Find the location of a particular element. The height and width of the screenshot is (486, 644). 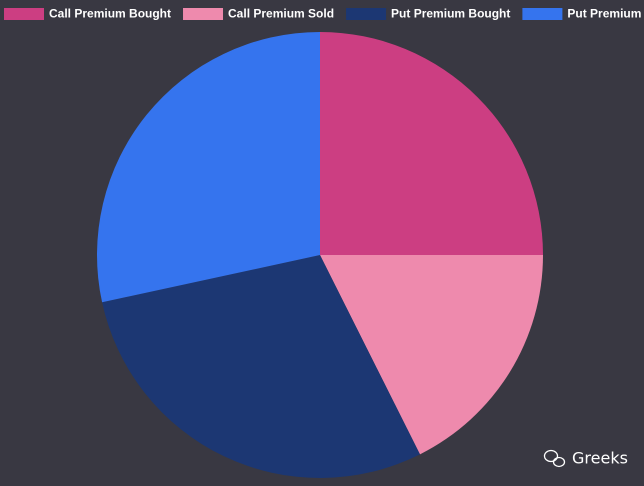

watermark-icon is located at coordinates (554, 458).